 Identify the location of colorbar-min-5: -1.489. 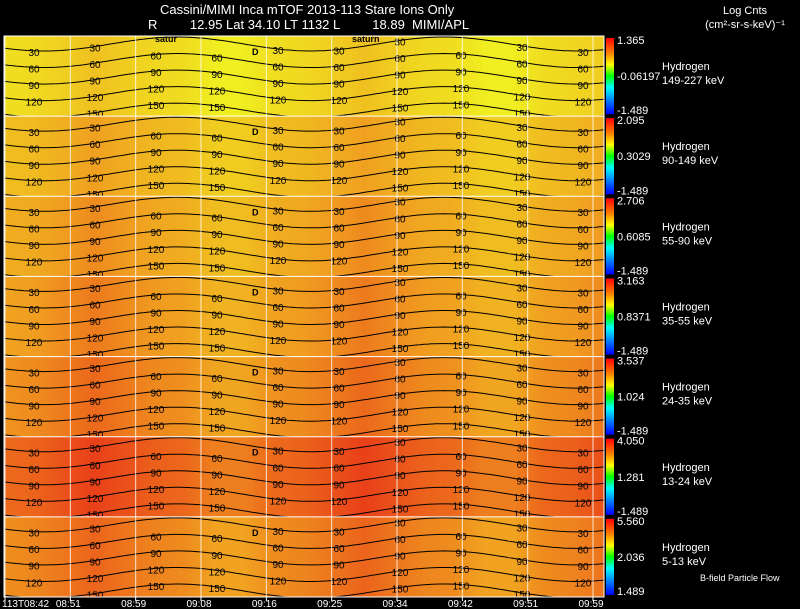
(632, 432).